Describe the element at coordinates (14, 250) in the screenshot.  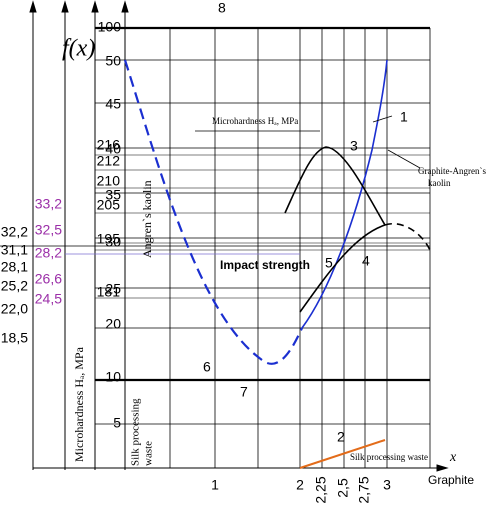
I see `left-tick-label: 31,1` at that location.